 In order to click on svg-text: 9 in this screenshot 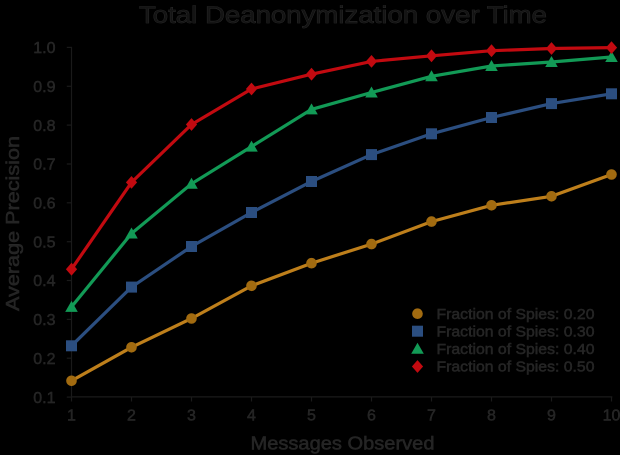, I will do `click(551, 416)`.